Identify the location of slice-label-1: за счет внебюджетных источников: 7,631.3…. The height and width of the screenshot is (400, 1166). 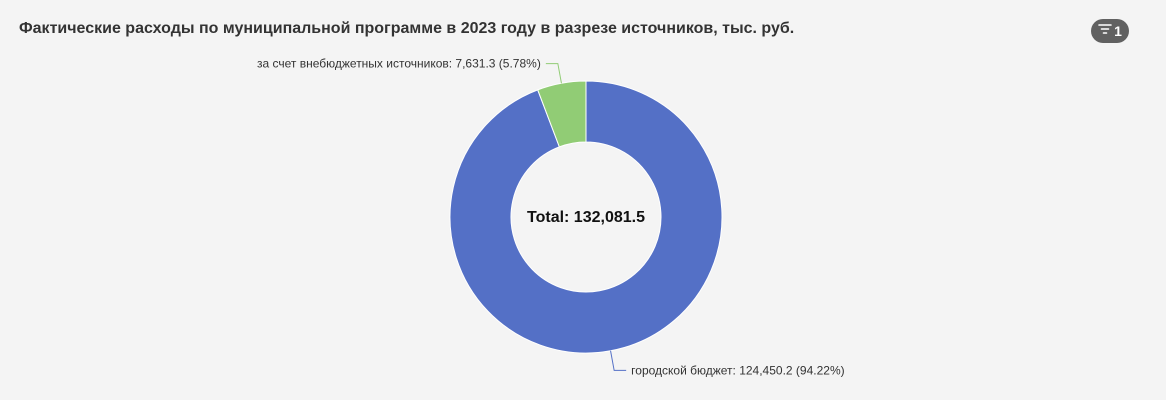
(399, 64).